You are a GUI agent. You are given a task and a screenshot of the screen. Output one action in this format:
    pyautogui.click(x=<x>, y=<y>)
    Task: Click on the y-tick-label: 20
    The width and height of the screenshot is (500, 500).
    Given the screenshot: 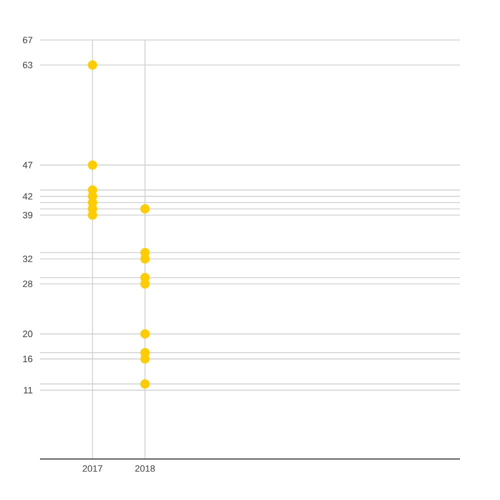 What is the action you would take?
    pyautogui.click(x=27, y=334)
    